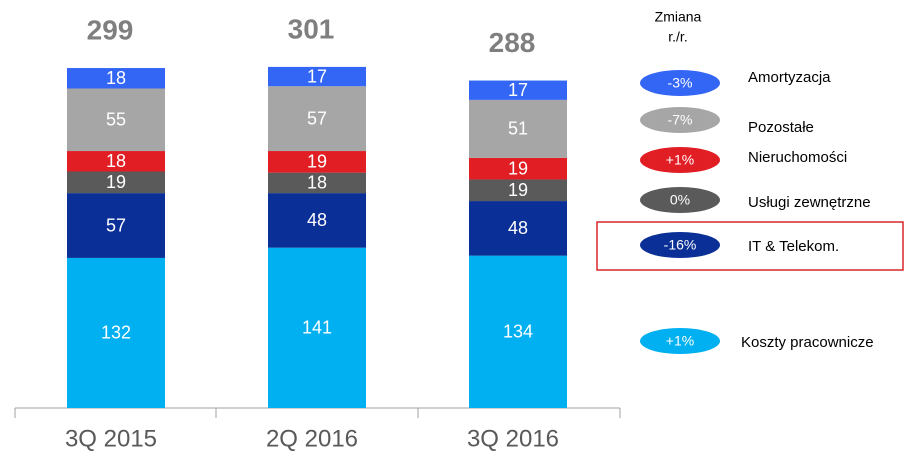 This screenshot has width=905, height=454. What do you see at coordinates (311, 28) in the screenshot?
I see `total-label: 301` at bounding box center [311, 28].